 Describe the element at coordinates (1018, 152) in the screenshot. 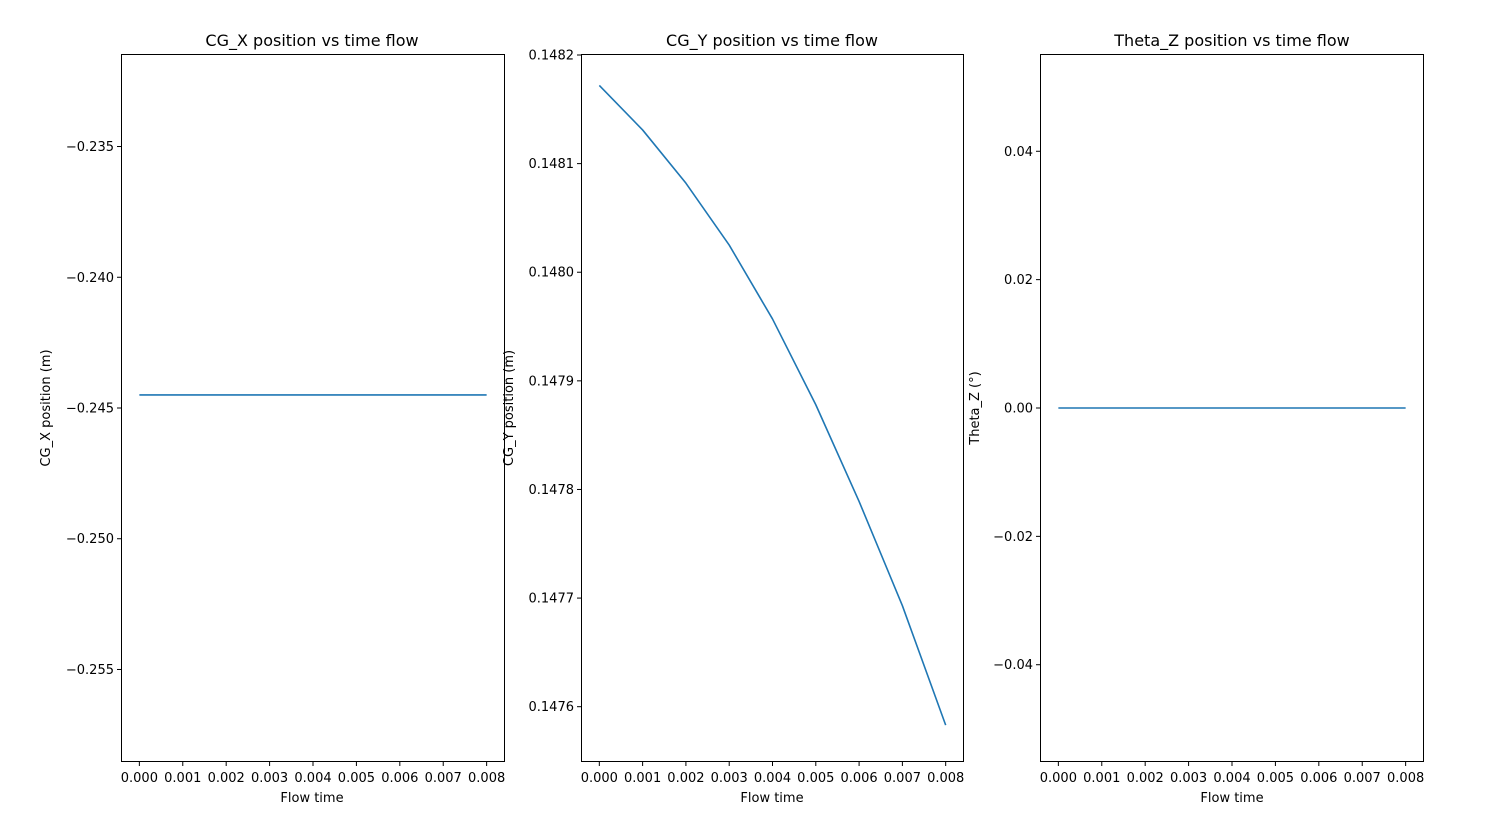

I see `y-tick-label: 0.04` at that location.